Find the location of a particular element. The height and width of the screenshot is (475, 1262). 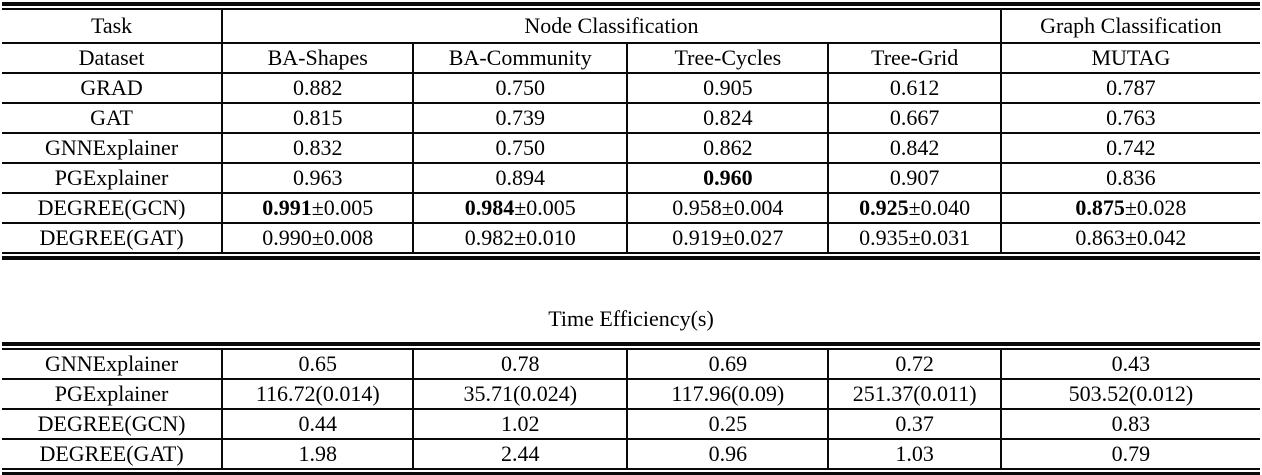

value-cell: 0.863±0.042 is located at coordinates (1129, 237).